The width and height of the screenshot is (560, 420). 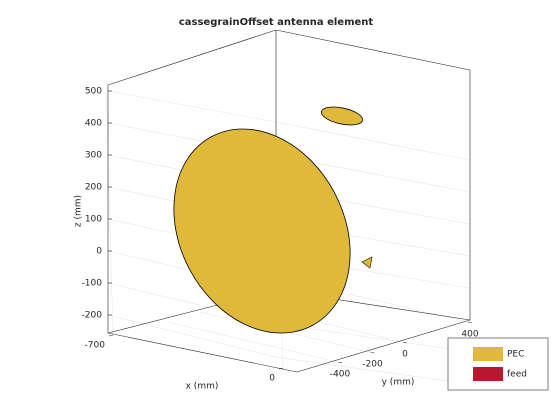 What do you see at coordinates (93, 124) in the screenshot?
I see `z-tick-label: 400` at bounding box center [93, 124].